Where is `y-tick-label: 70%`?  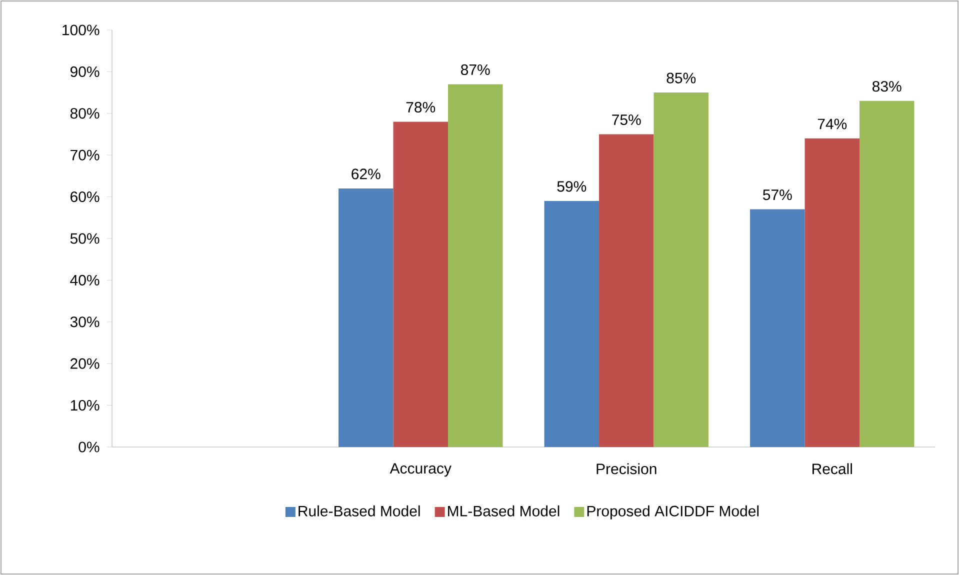 y-tick-label: 70% is located at coordinates (85, 155).